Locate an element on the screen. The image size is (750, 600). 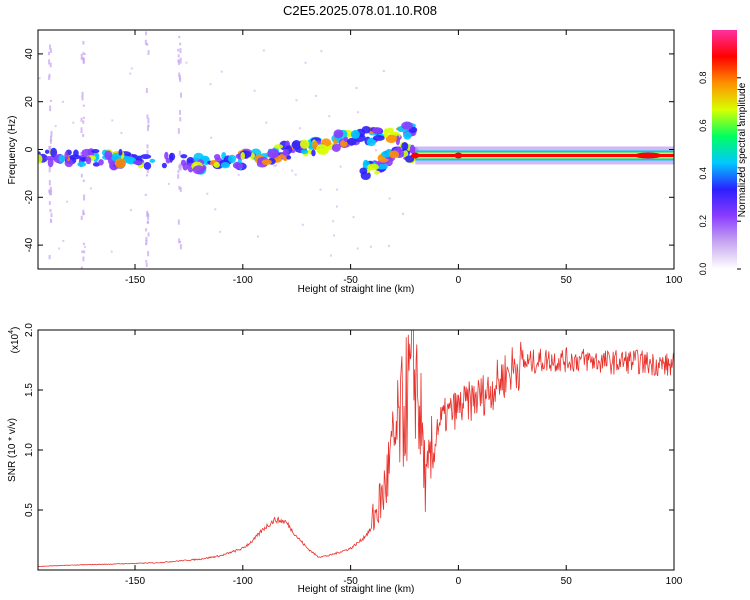
snr-scale-close: ) is located at coordinates (15, 328).